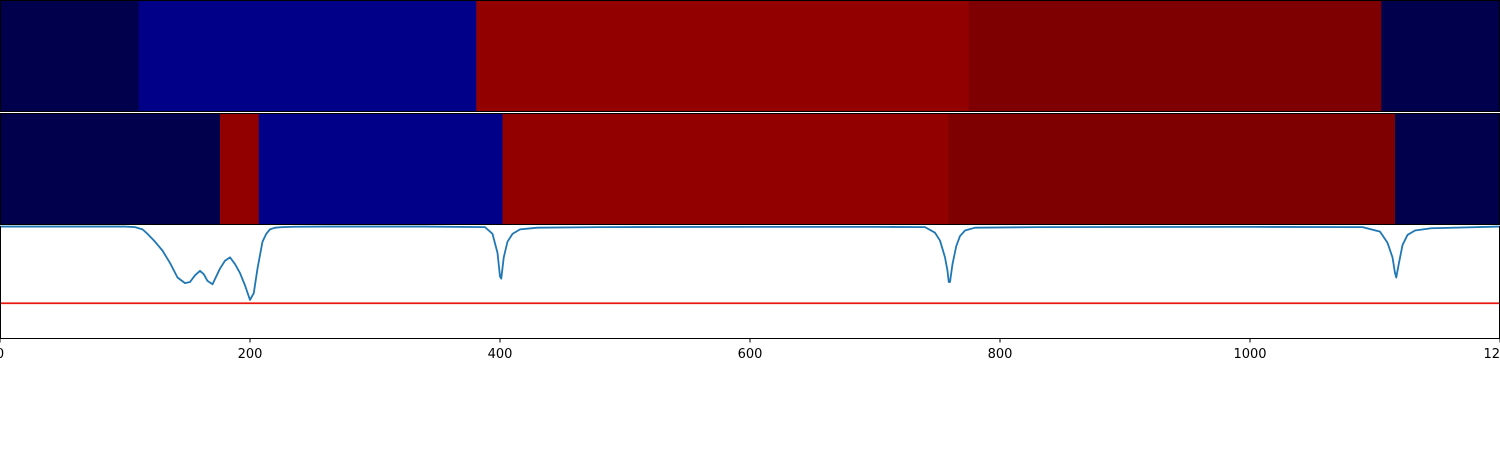  What do you see at coordinates (1000, 354) in the screenshot?
I see `x-tick-label-800: 800` at bounding box center [1000, 354].